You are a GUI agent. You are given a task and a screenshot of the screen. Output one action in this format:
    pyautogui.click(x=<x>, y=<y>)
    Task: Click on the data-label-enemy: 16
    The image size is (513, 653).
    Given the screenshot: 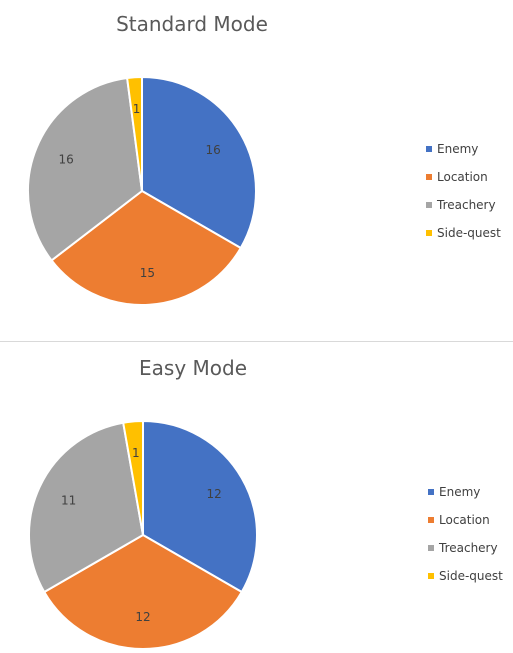 What is the action you would take?
    pyautogui.click(x=212, y=150)
    